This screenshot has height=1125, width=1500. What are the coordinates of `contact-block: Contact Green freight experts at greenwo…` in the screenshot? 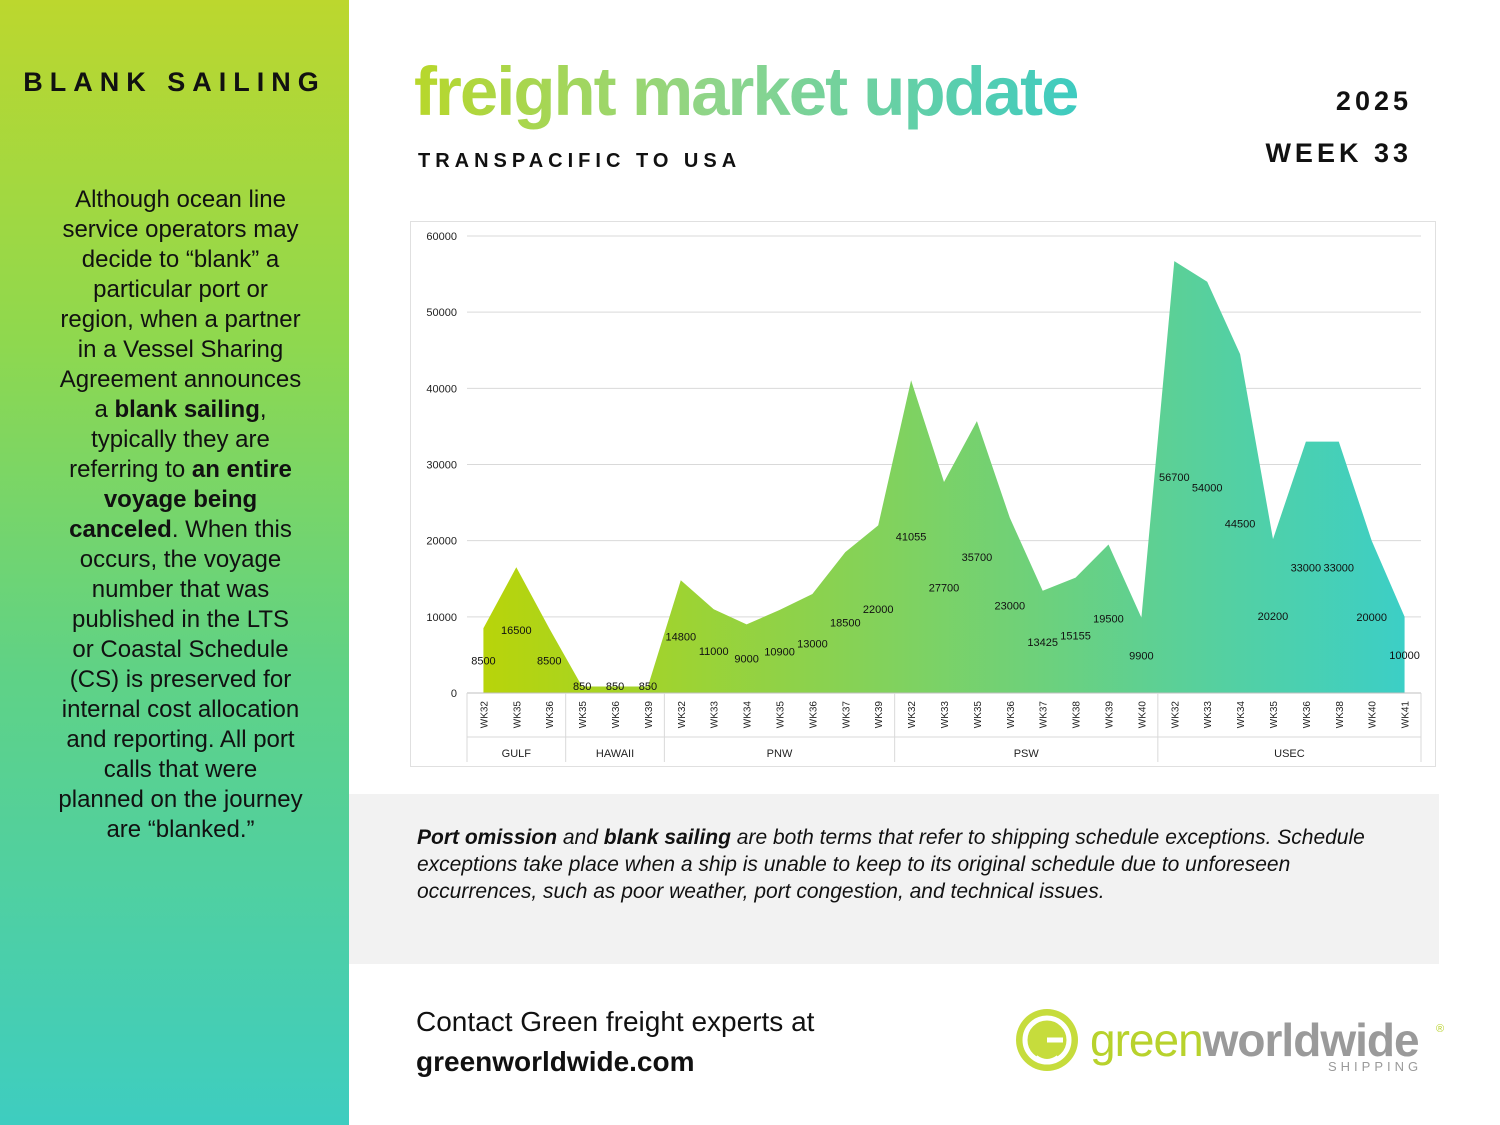 It's located at (615, 1042).